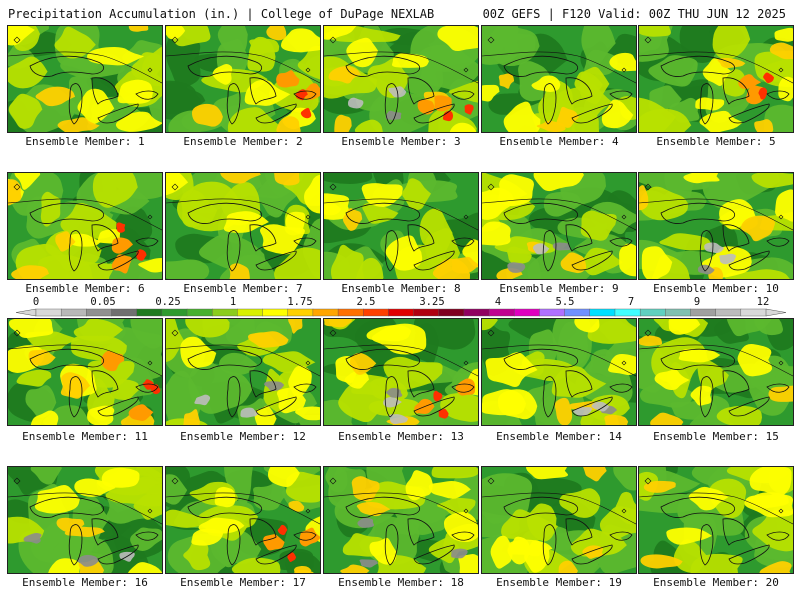 This screenshot has width=800, height=600. Describe the element at coordinates (716, 141) in the screenshot. I see `ensemble-member-label: Ensemble Member: 5` at that location.